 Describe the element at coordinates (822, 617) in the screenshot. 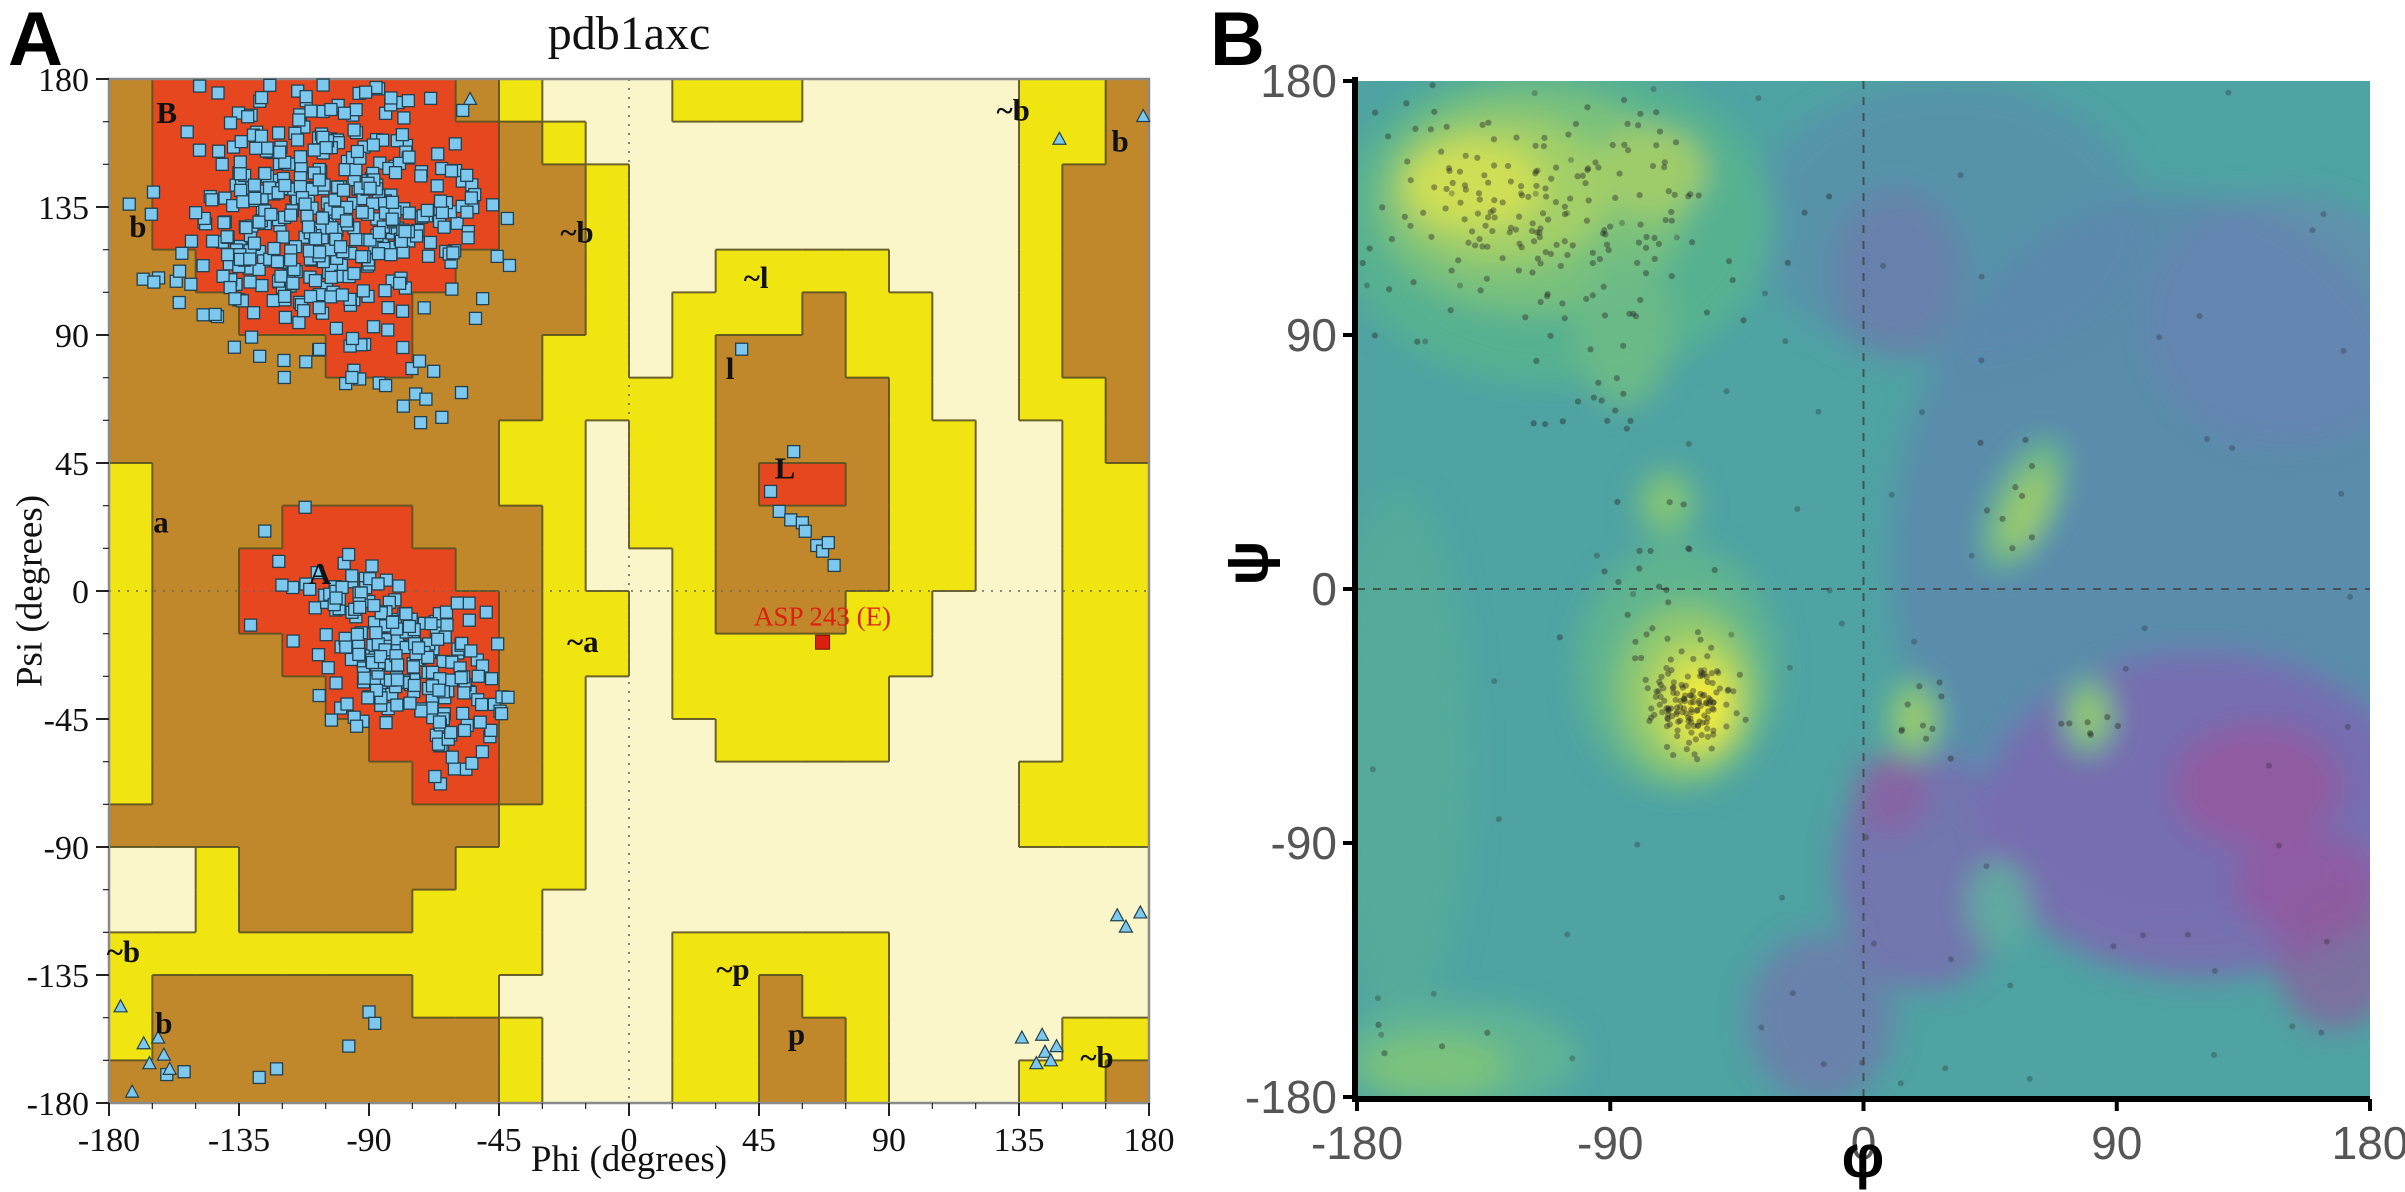

I see `highlighted-residue-label: ASP 243 (E)` at that location.